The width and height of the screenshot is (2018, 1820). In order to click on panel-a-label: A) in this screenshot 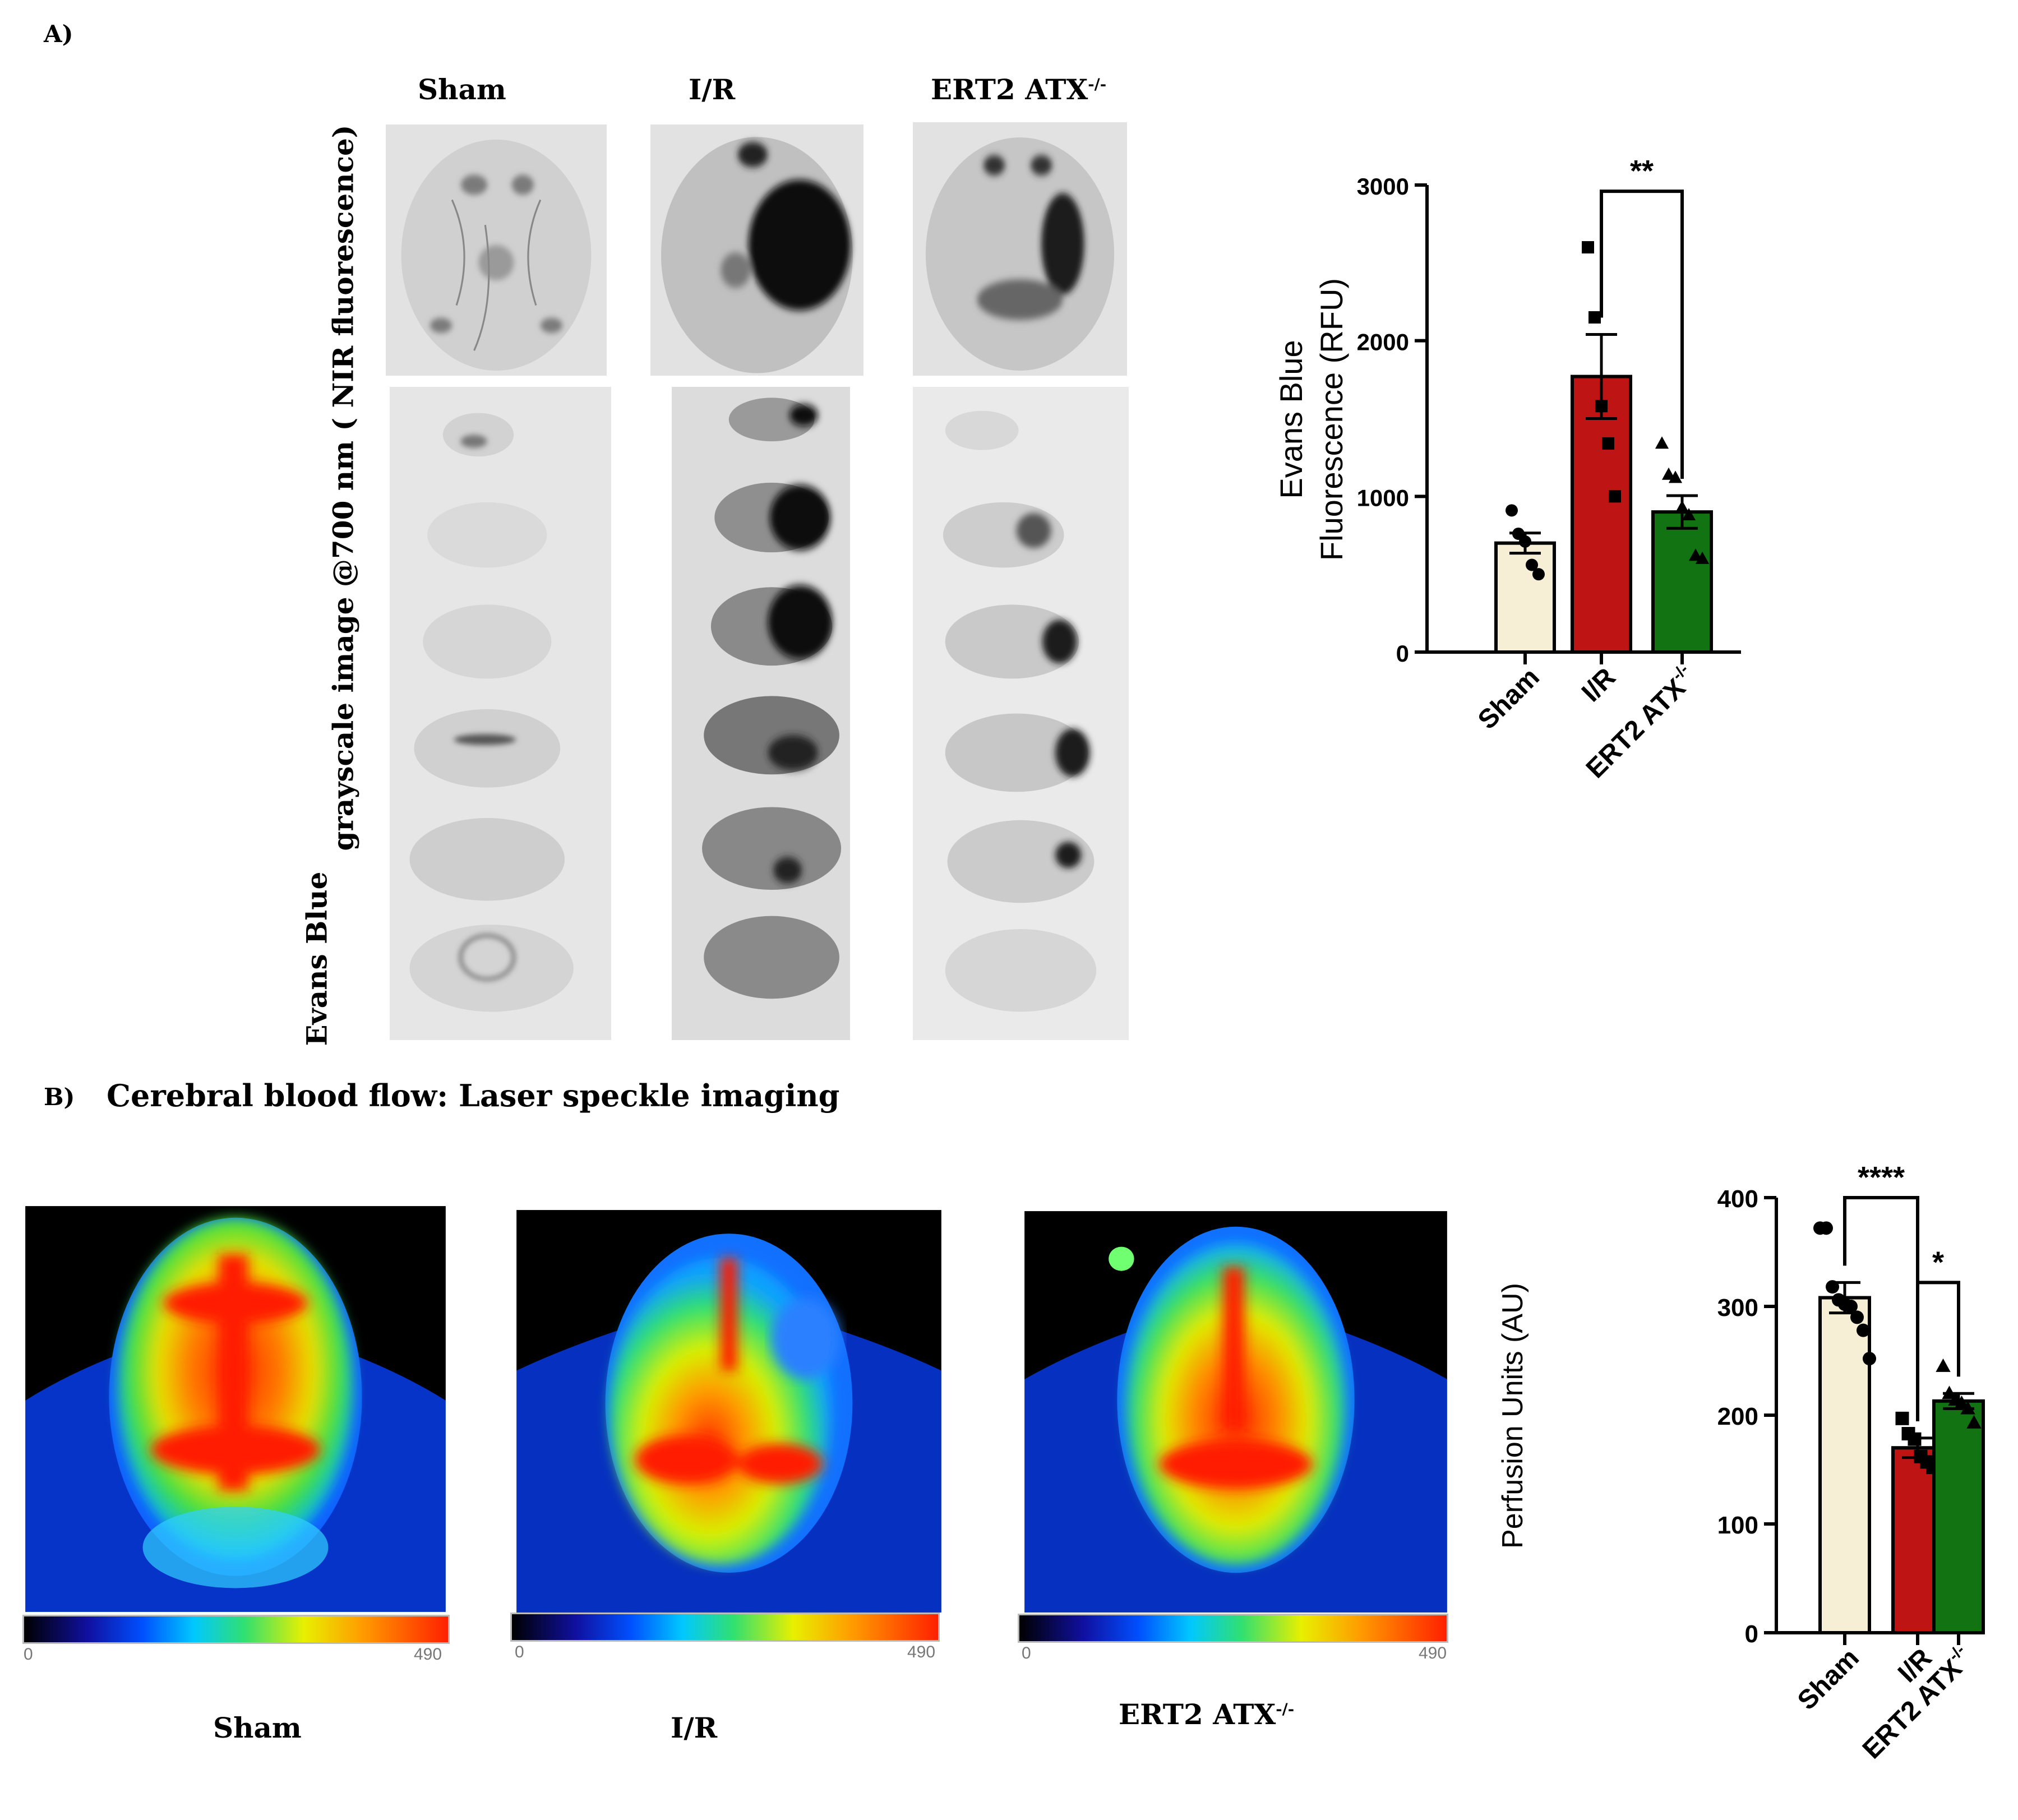, I will do `click(59, 34)`.